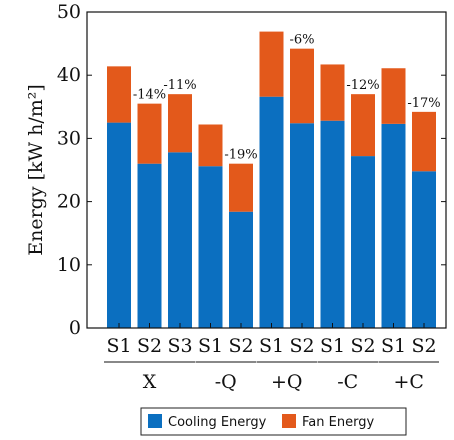  What do you see at coordinates (69, 12) in the screenshot?
I see `y-tick-label: 50` at bounding box center [69, 12].